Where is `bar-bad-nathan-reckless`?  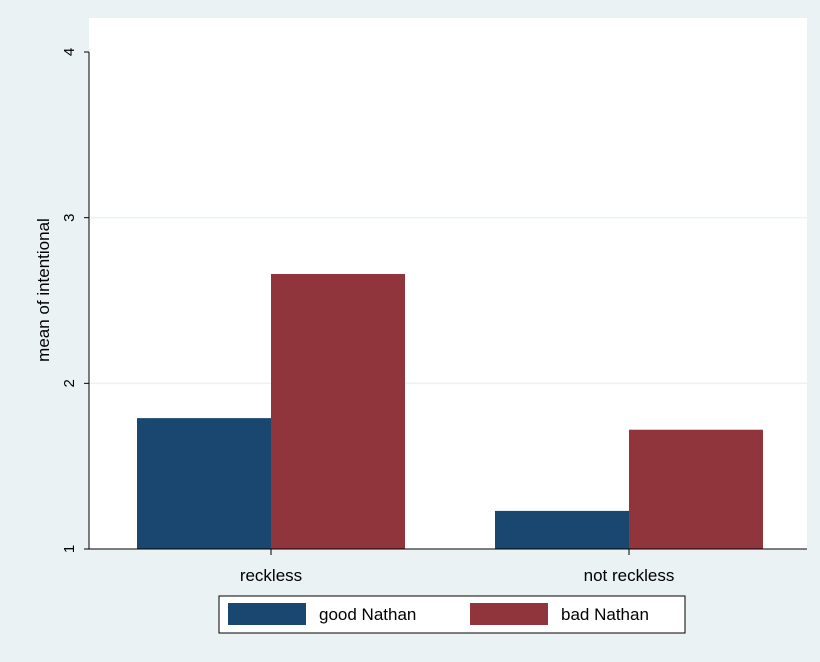
bar-bad-nathan-reckless is located at coordinates (338, 411).